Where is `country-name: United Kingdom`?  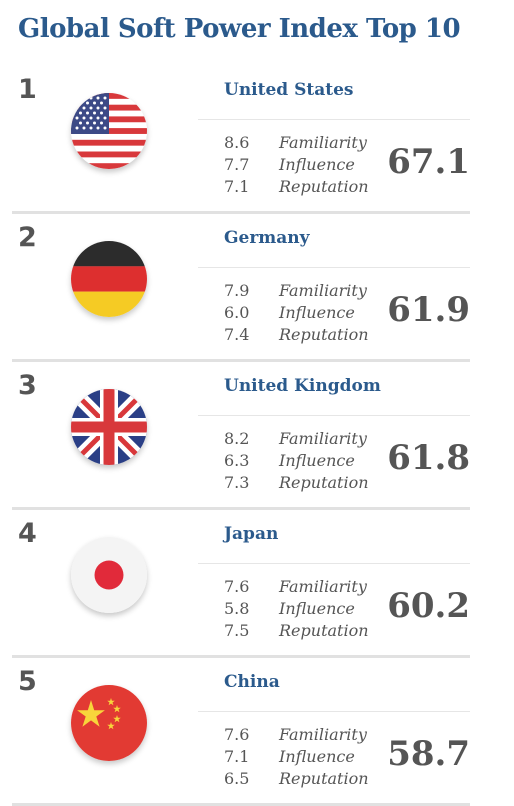
country-name: United Kingdom is located at coordinates (302, 386).